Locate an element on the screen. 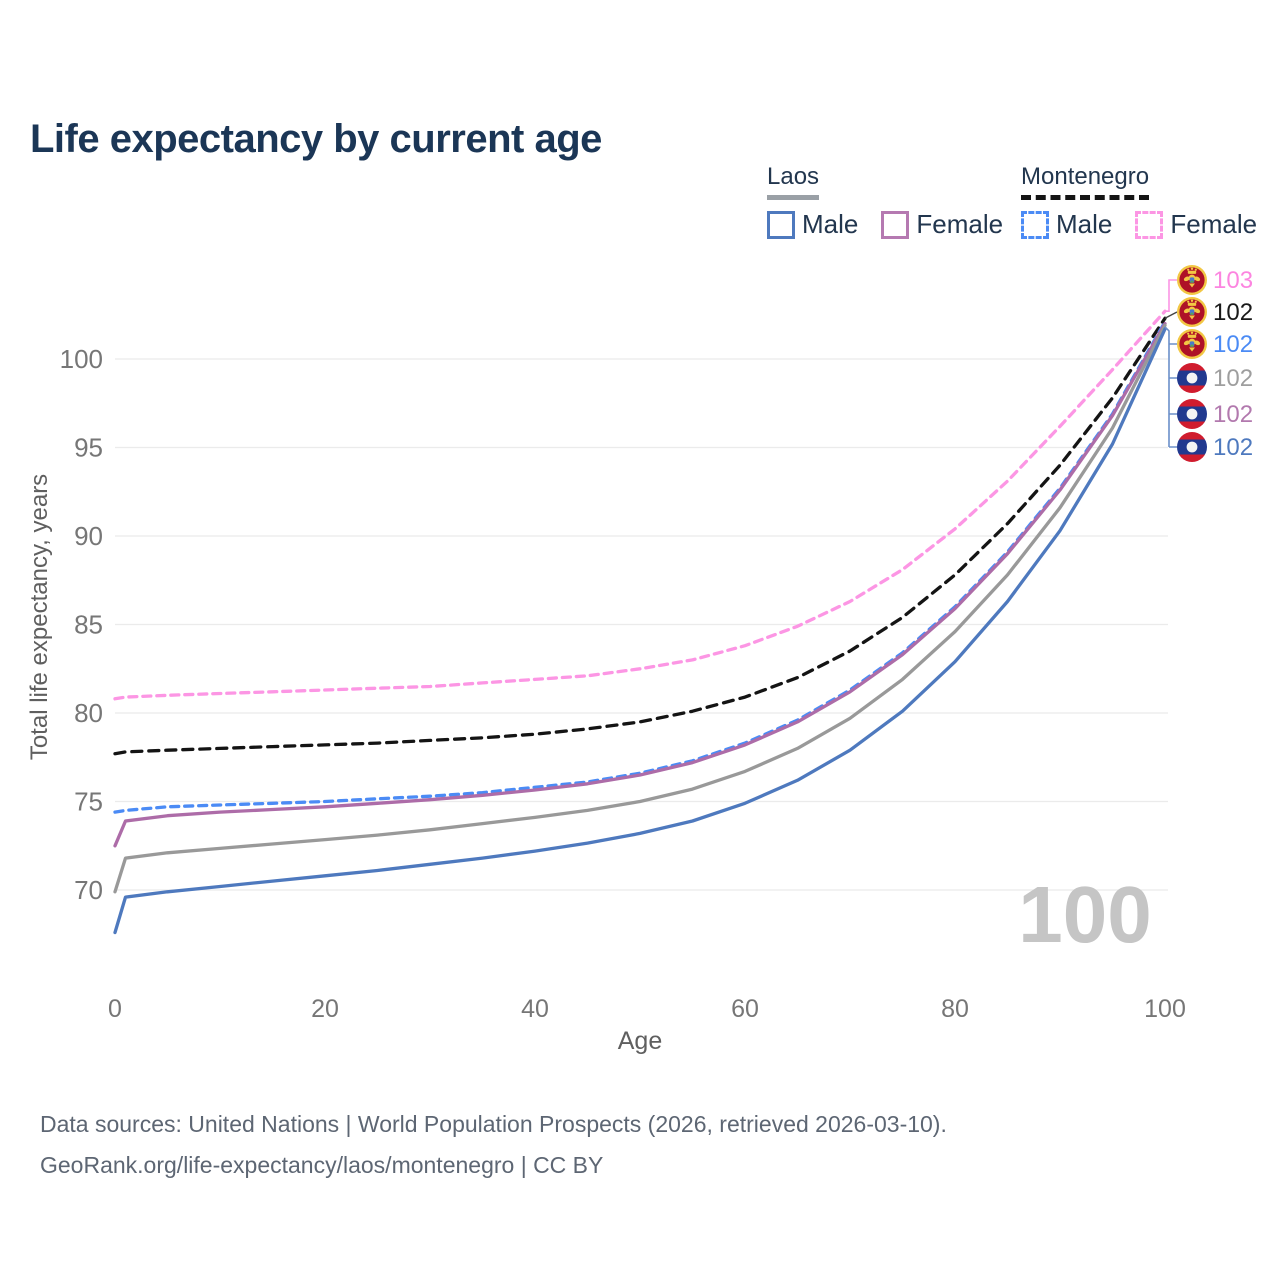  page-title: Life expectancy by current age is located at coordinates (316, 138).